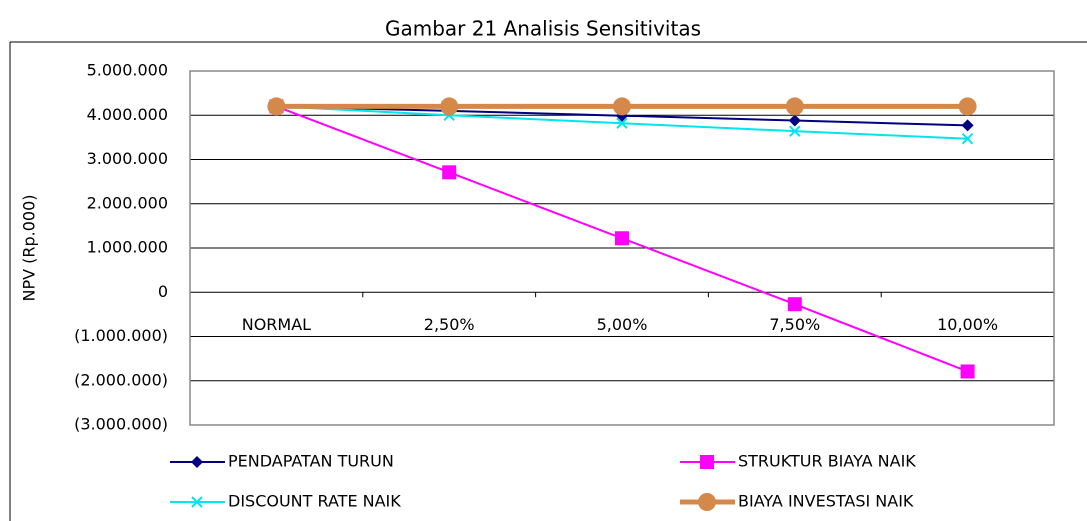 This screenshot has height=521, width=1087. Describe the element at coordinates (967, 324) in the screenshot. I see `x-tick-label: 10,00%` at that location.